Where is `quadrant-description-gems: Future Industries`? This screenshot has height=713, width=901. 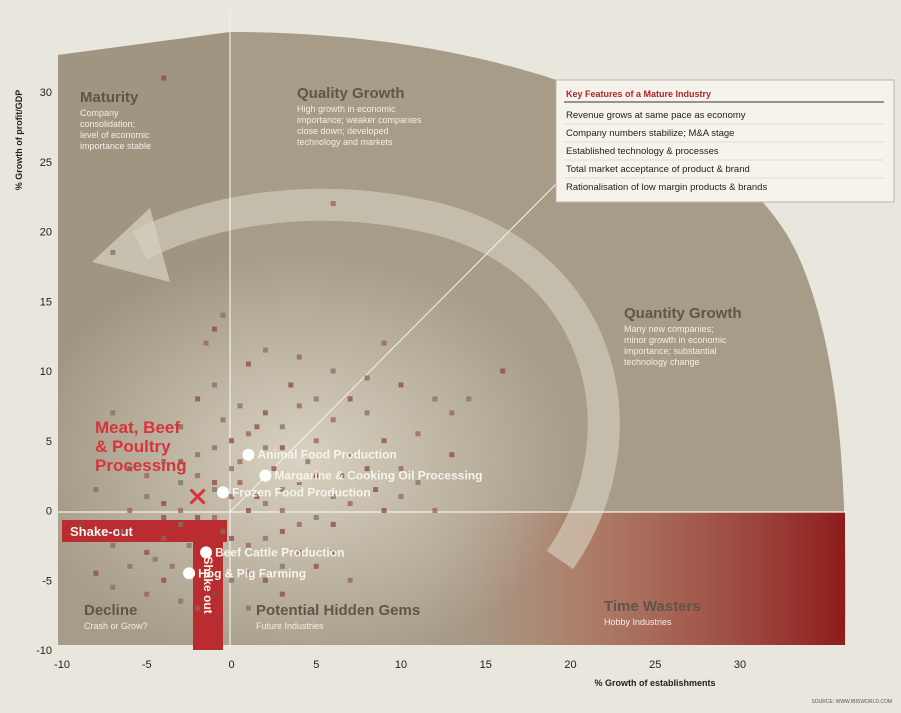
quadrant-description-gems: Future Industries is located at coordinates (290, 626).